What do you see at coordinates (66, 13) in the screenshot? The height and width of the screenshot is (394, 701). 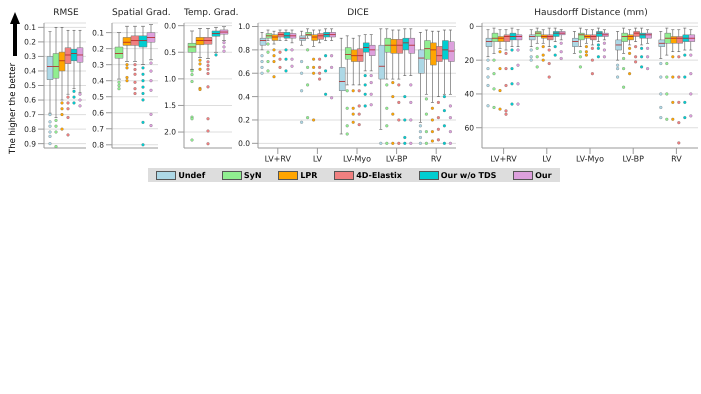 I see `chart-title: RMSE` at bounding box center [66, 13].